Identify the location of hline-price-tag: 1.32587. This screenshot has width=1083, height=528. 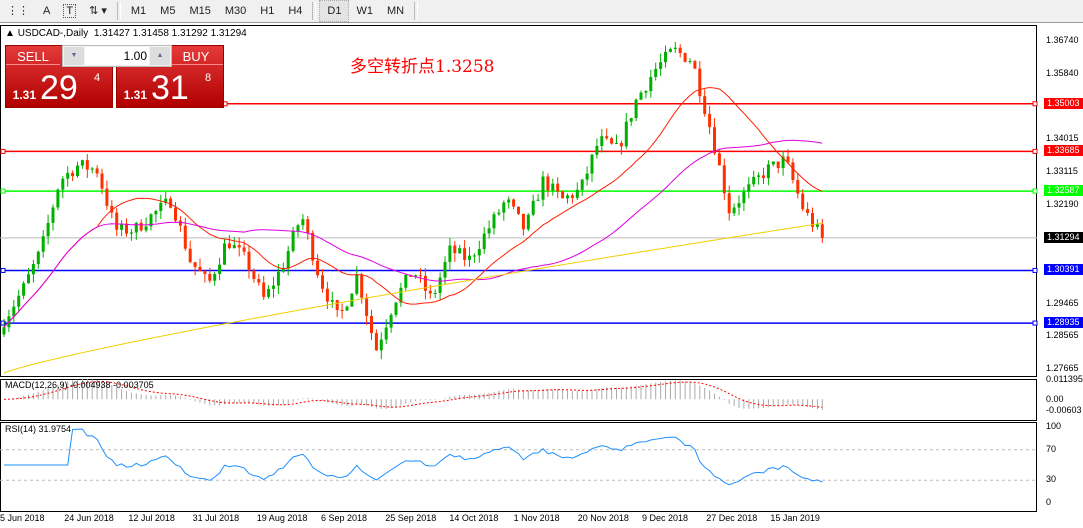
(1063, 191).